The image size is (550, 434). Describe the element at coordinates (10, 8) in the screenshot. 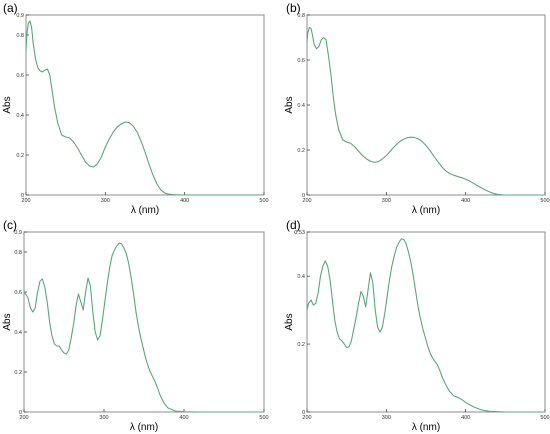

I see `panel-label: (a)` at that location.